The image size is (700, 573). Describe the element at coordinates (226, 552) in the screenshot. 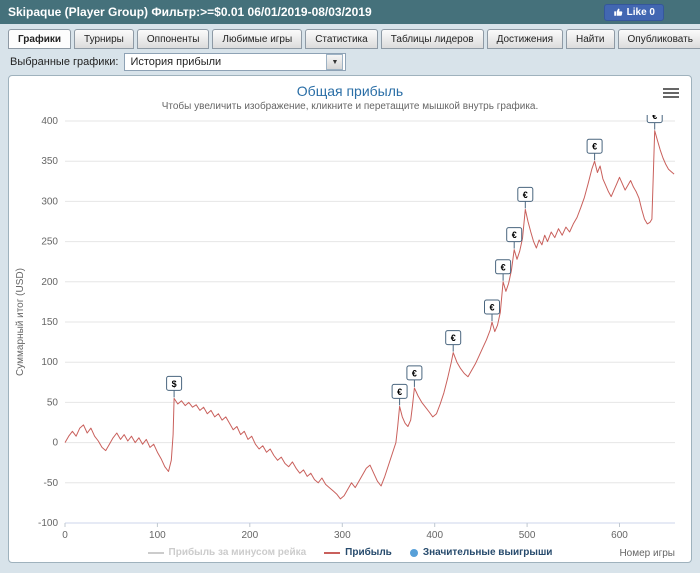

I see `legend-item-rake-adjusted: Прибыль за минусом рейка` at that location.